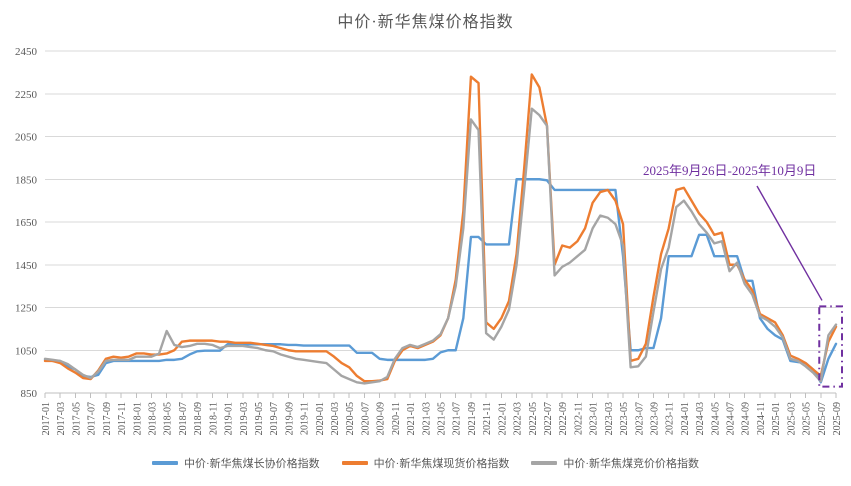 The width and height of the screenshot is (851, 486). What do you see at coordinates (168, 418) in the screenshot?
I see `svg-text: 2018-05` at bounding box center [168, 418].